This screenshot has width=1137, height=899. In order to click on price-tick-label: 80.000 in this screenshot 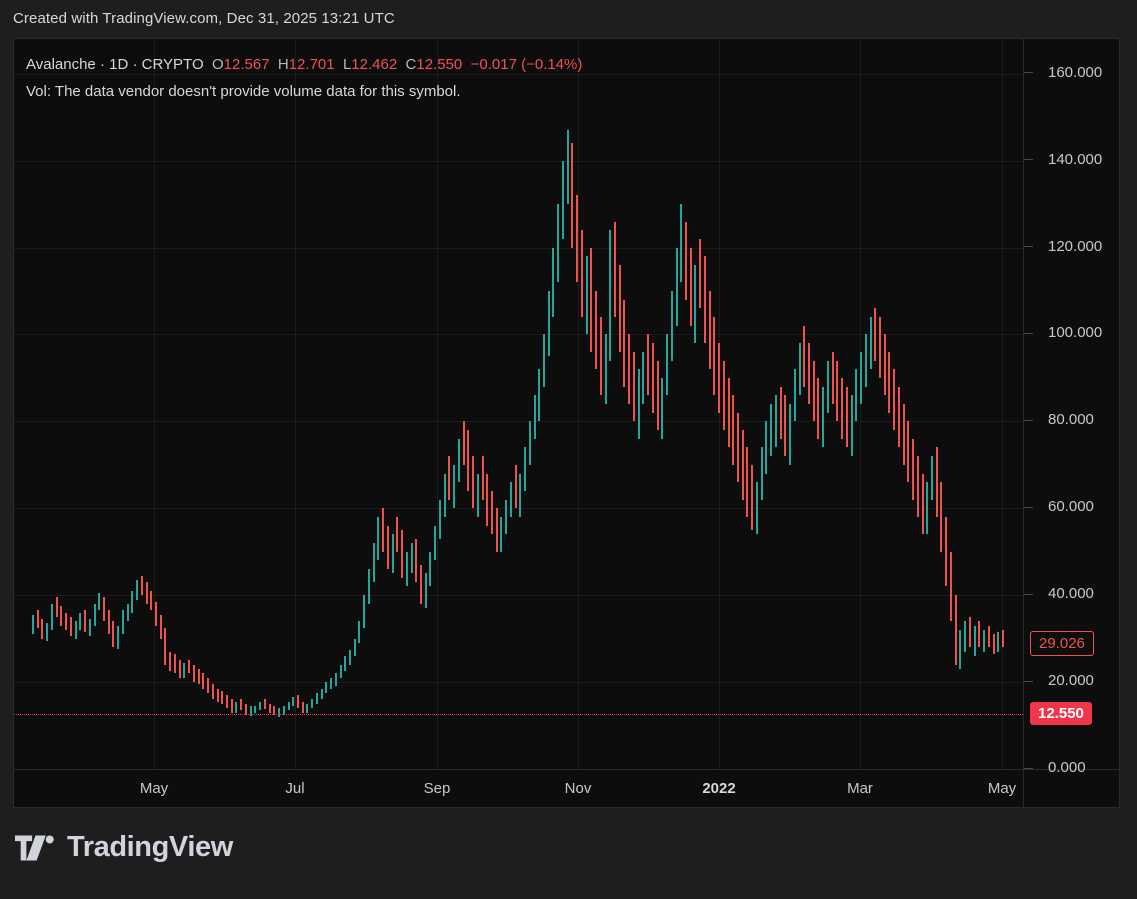, I will do `click(1070, 419)`.